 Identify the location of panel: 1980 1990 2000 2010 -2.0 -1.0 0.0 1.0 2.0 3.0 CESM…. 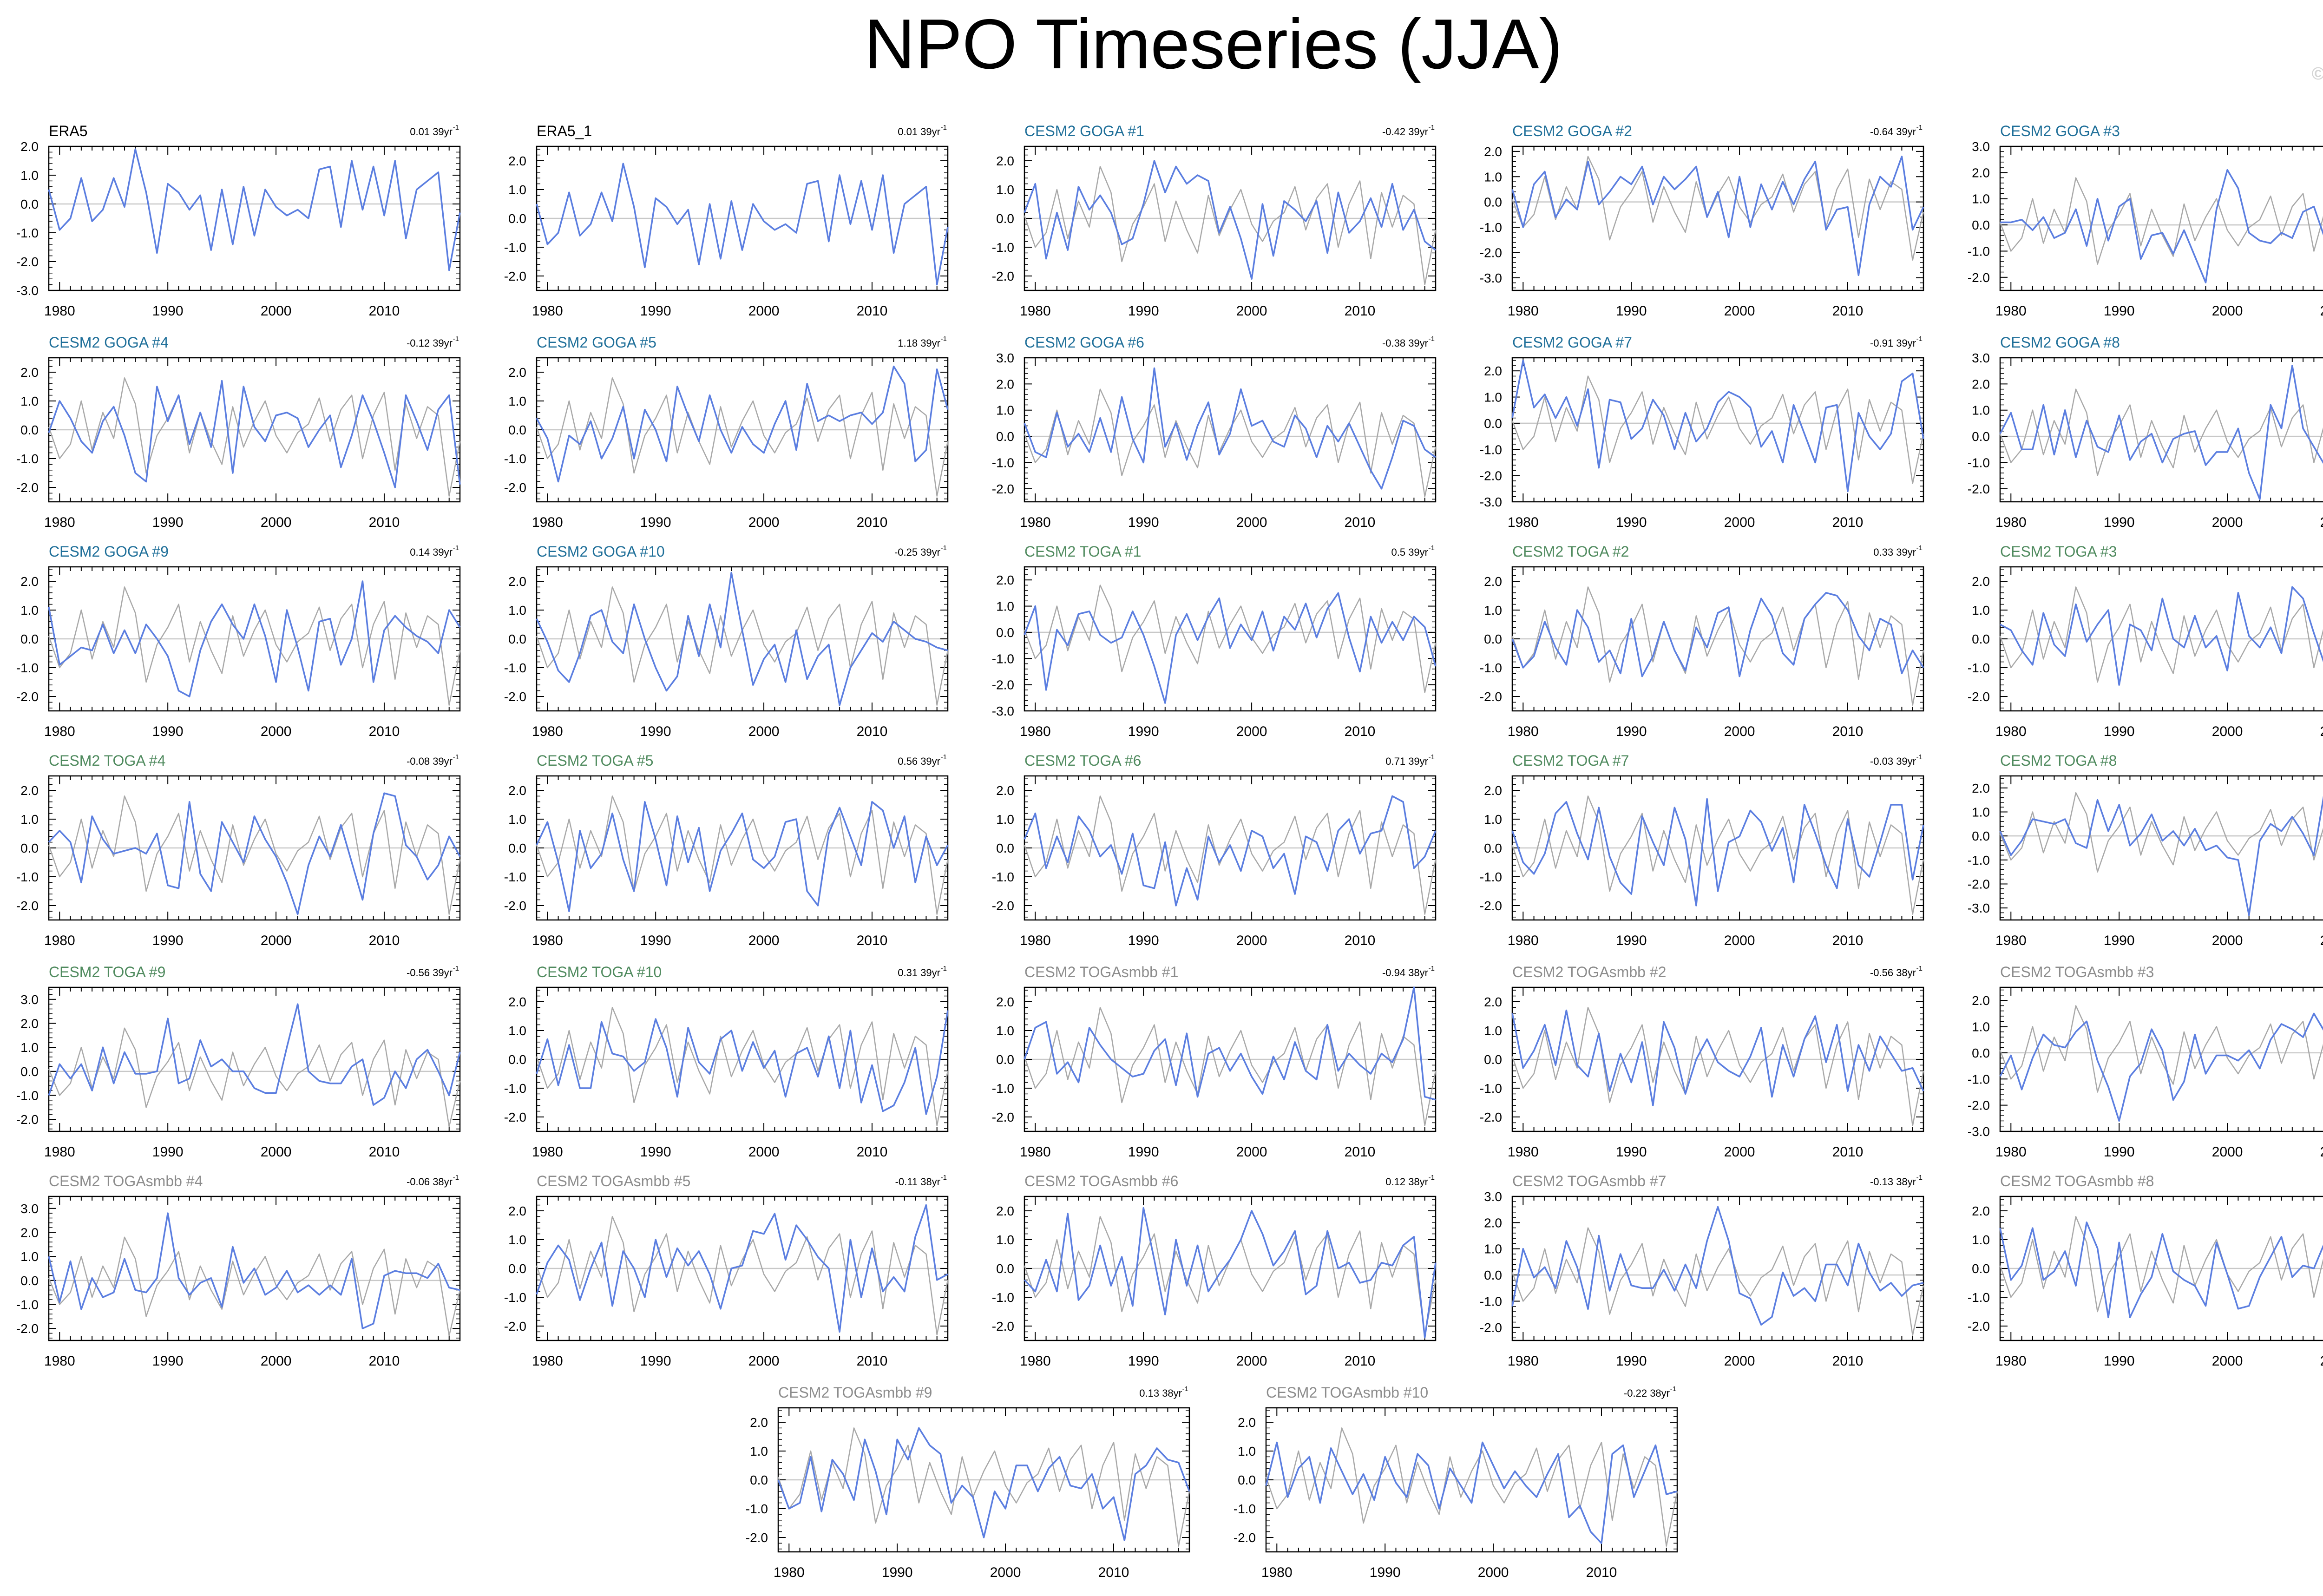
(1702, 1271).